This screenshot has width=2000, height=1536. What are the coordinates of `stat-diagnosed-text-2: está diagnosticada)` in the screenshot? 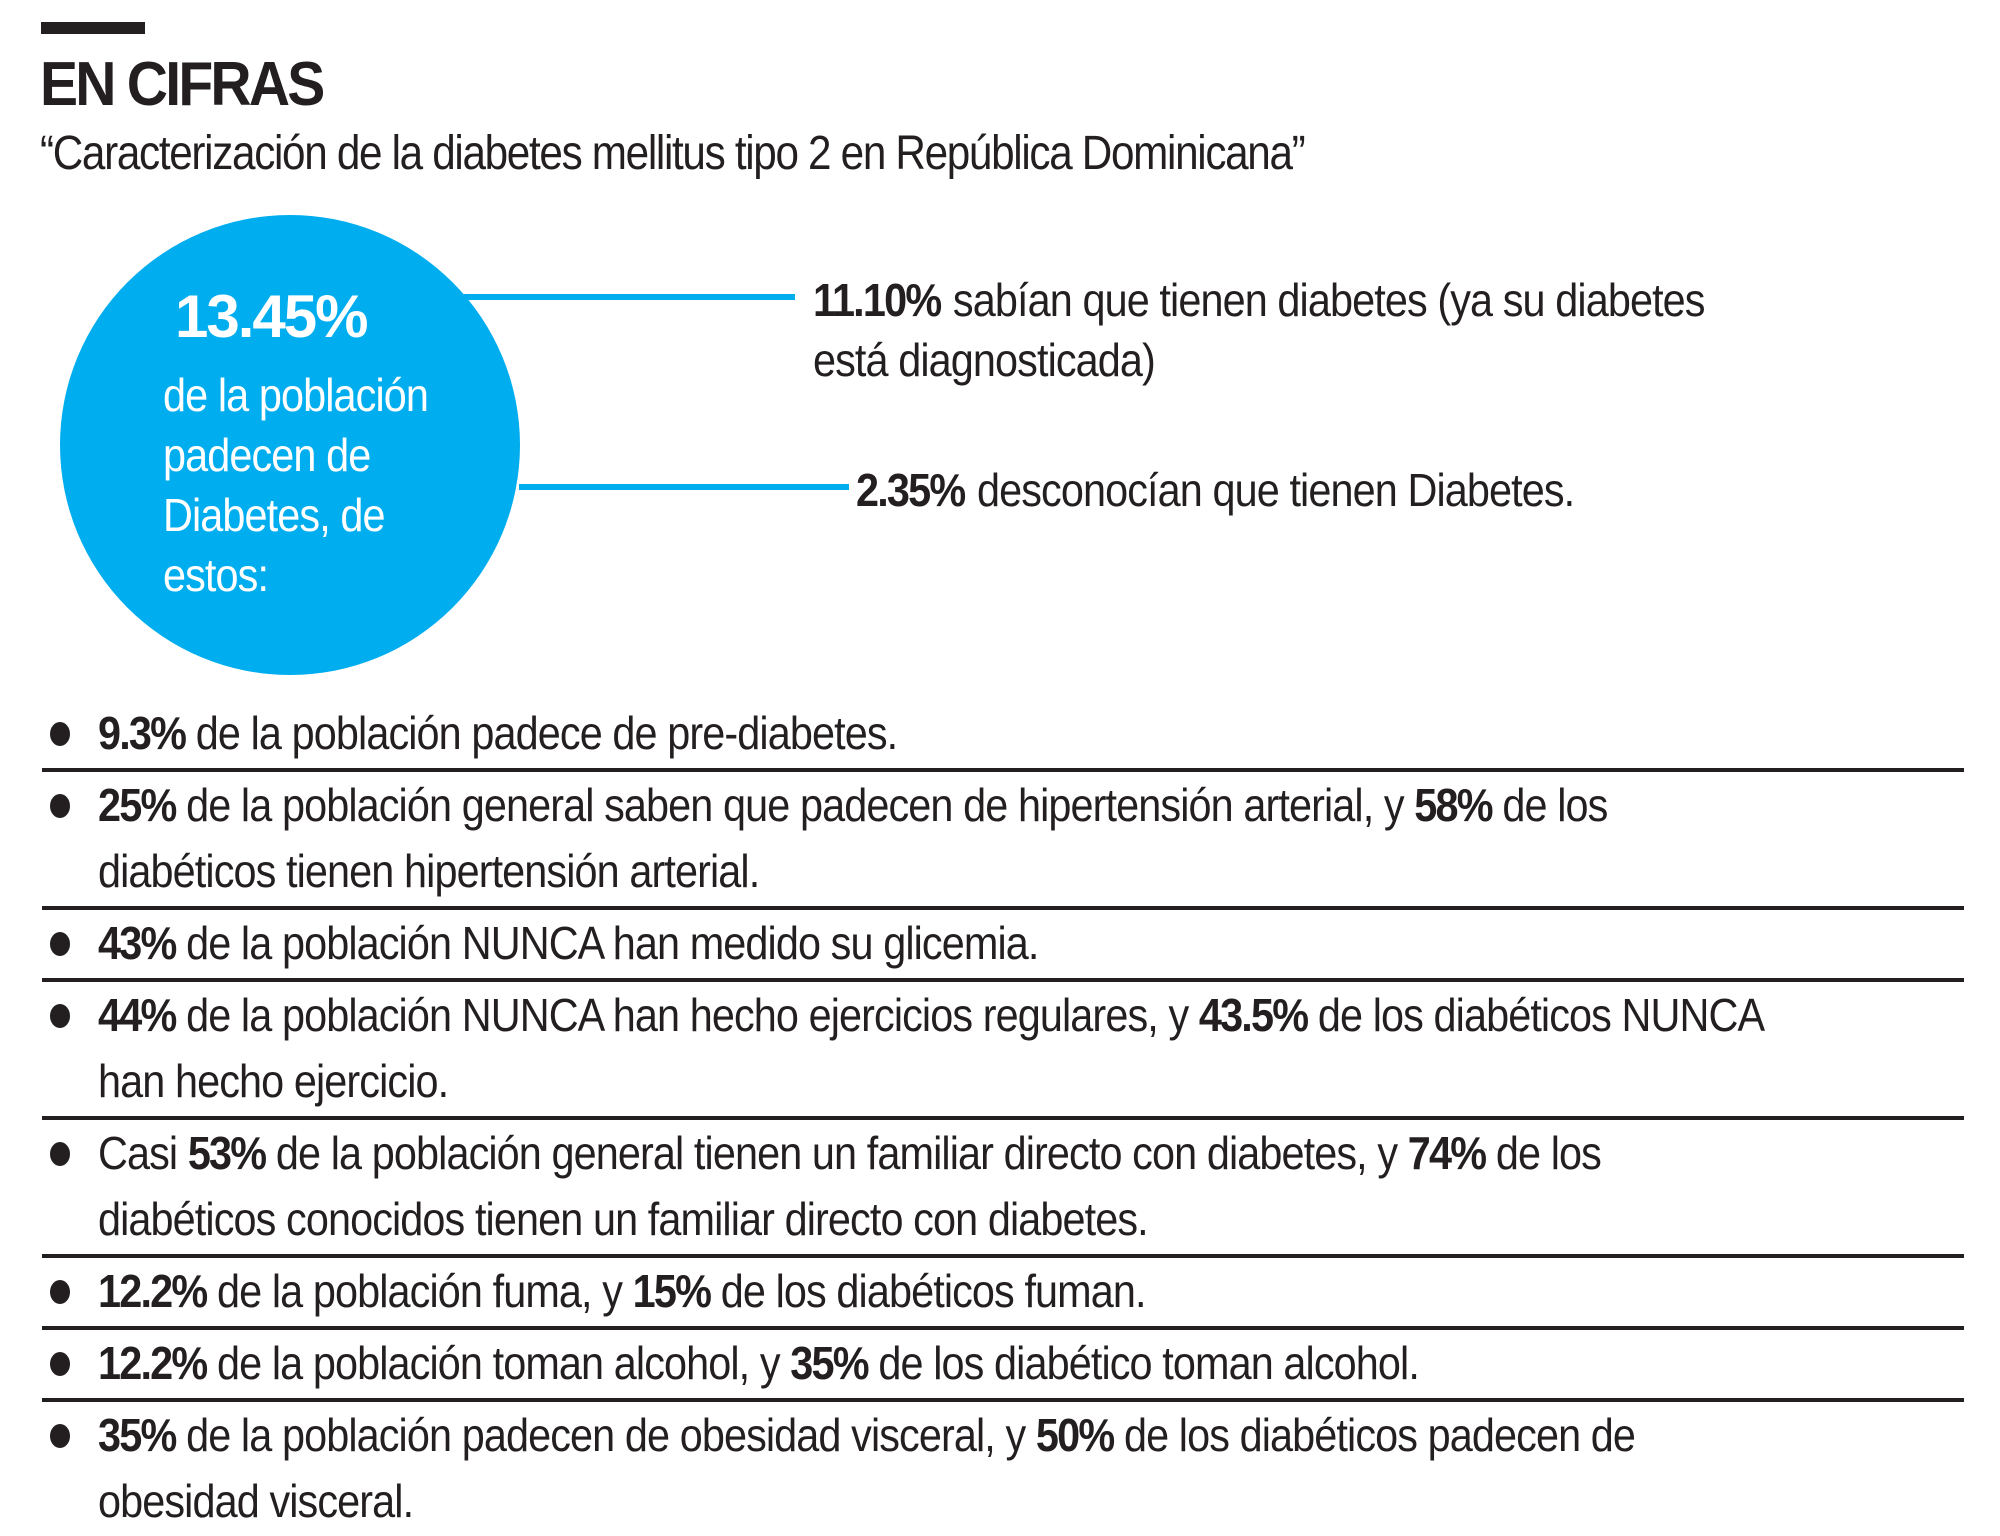 It's located at (984, 360).